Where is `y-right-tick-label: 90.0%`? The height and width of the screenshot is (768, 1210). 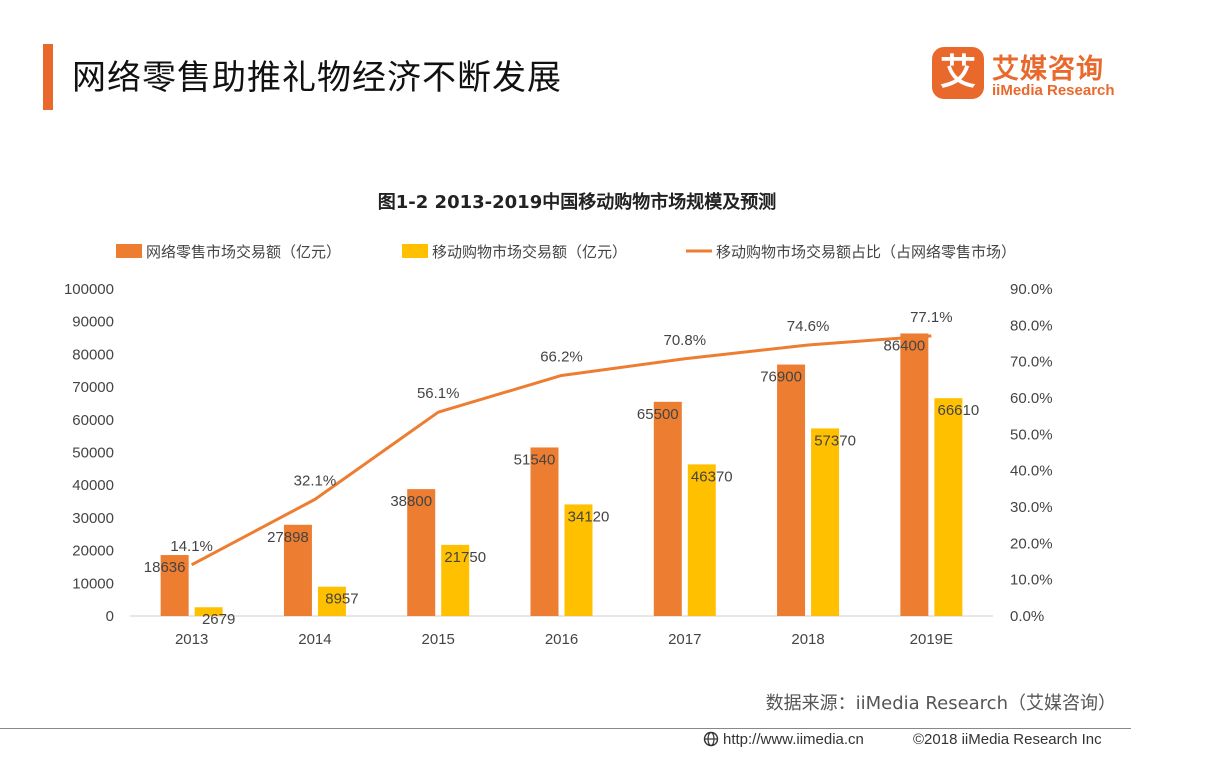
y-right-tick-label: 90.0% is located at coordinates (1031, 289).